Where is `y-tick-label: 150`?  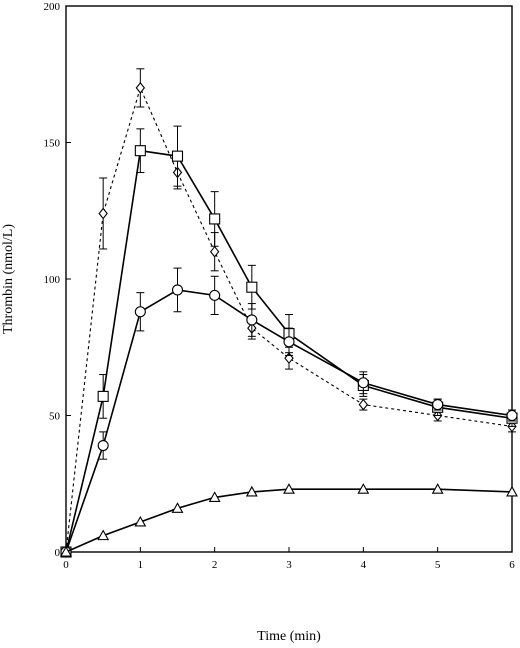 y-tick-label: 150 is located at coordinates (52, 144).